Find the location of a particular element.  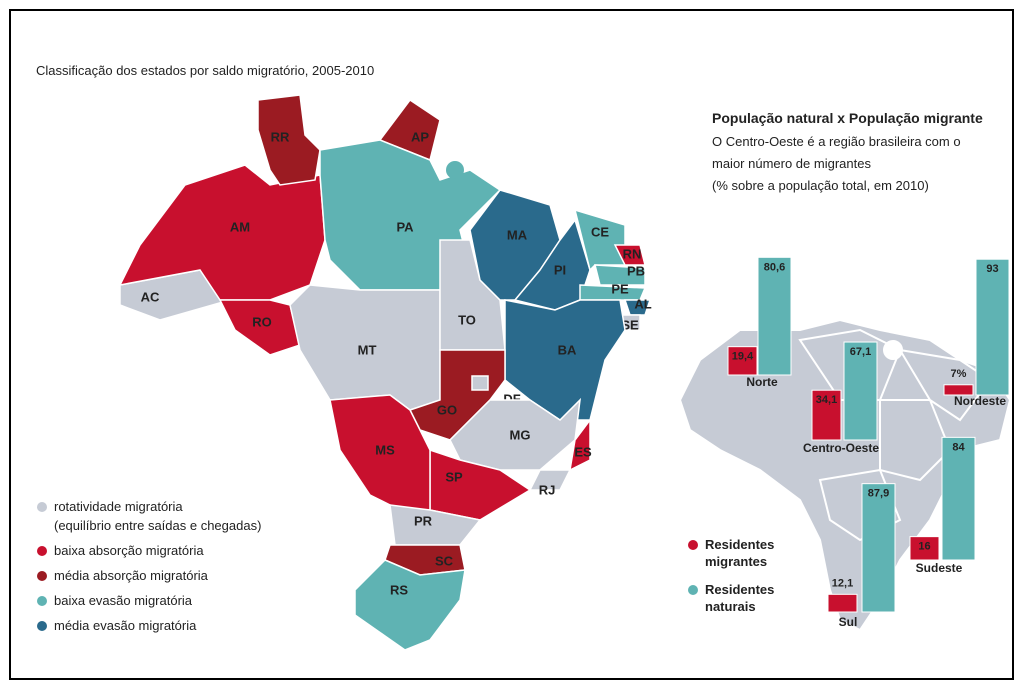

state-label: CE is located at coordinates (600, 231).